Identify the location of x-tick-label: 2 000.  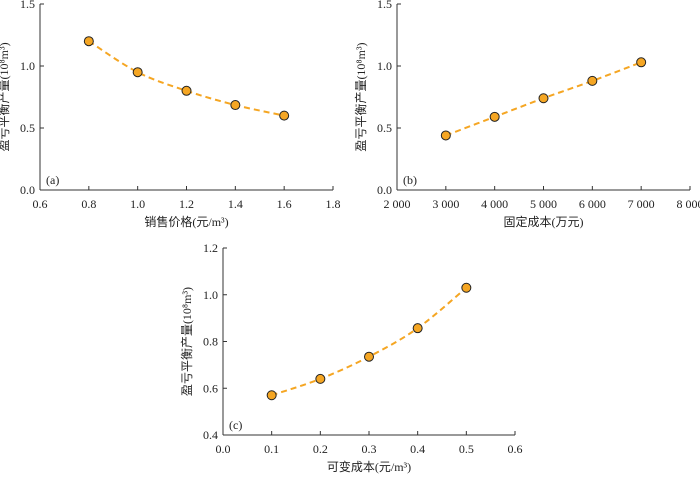
(397, 204).